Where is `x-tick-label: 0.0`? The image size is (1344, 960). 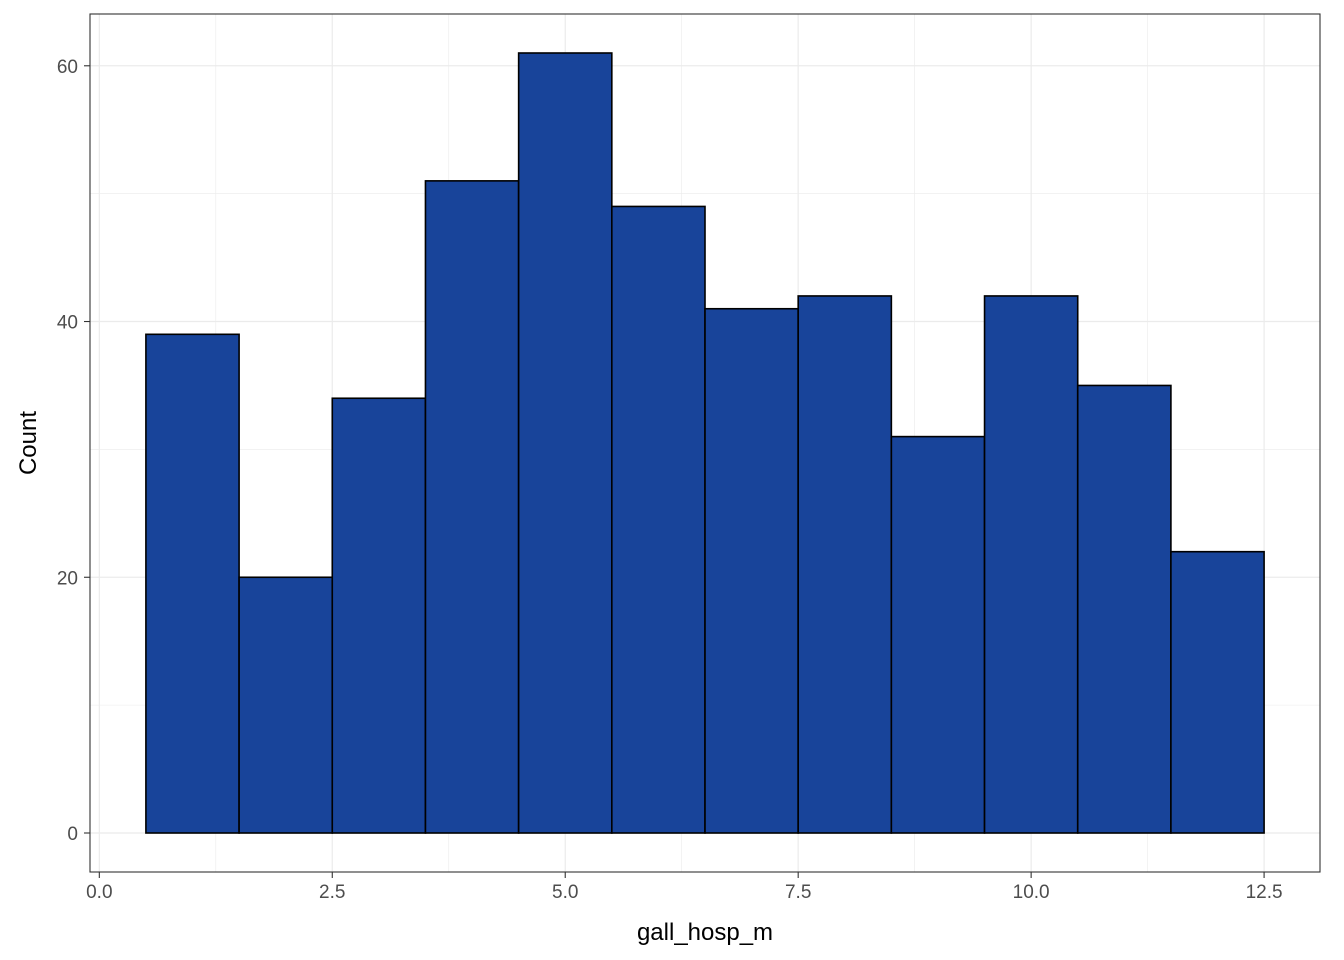 x-tick-label: 0.0 is located at coordinates (99, 892).